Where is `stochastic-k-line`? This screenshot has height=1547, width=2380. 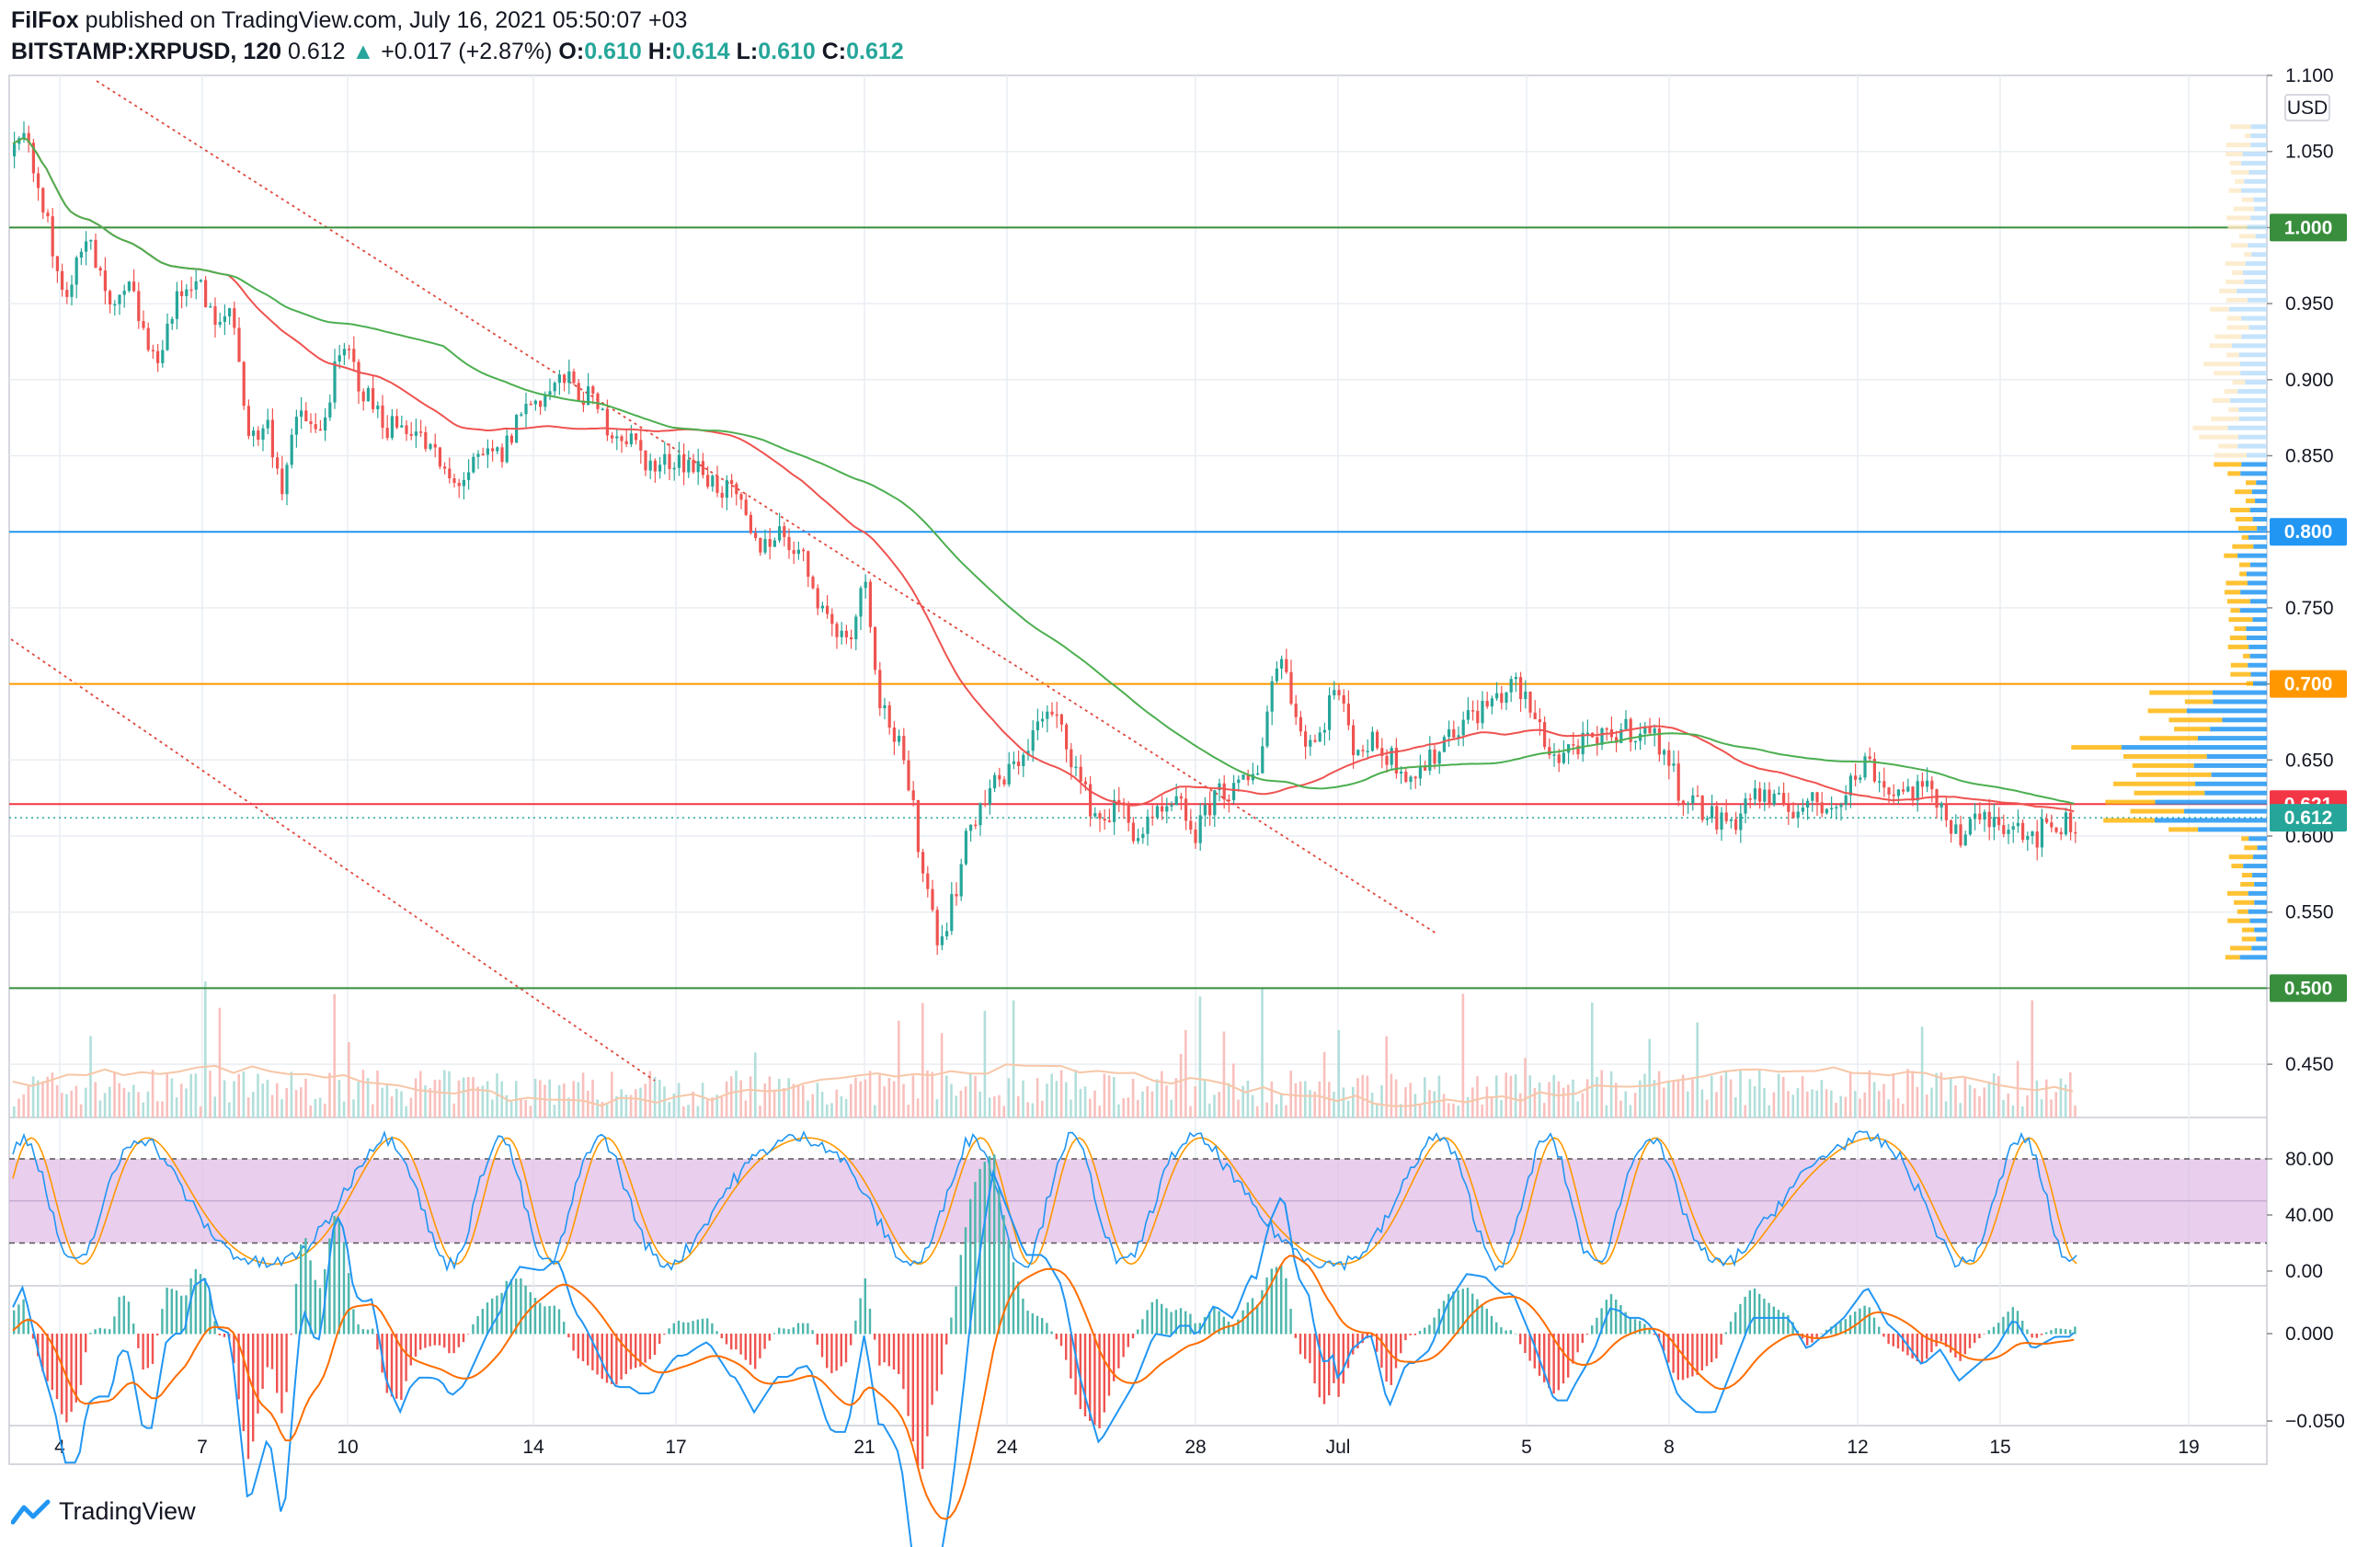
stochastic-k-line is located at coordinates (1044, 1201).